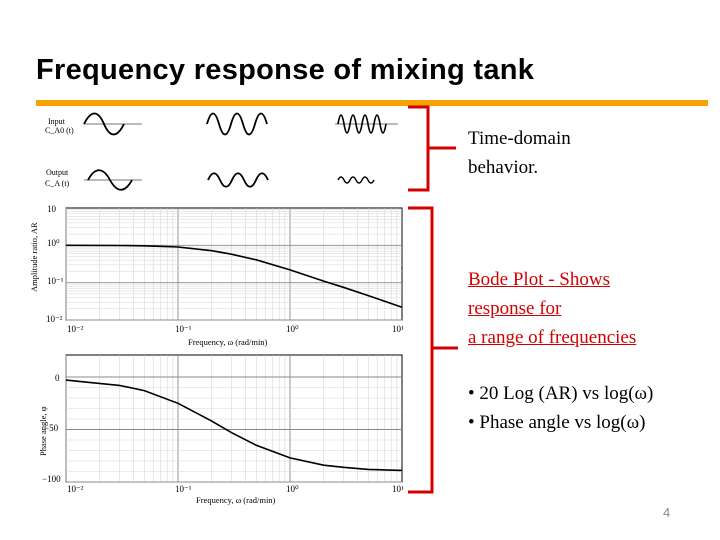 Image resolution: width=720 pixels, height=540 pixels. I want to click on phase-plot-frame, so click(234, 418).